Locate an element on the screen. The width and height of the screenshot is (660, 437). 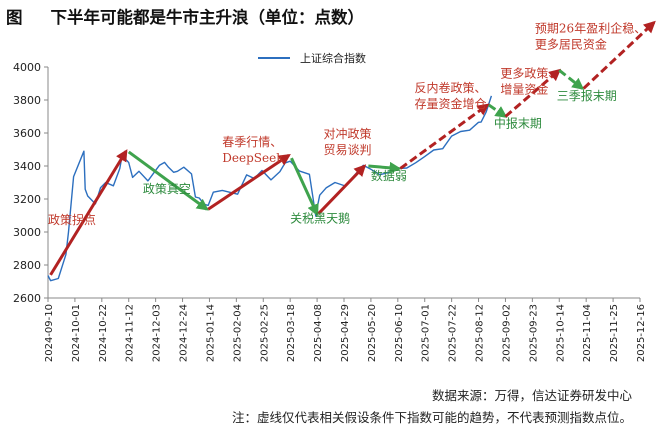
annotation-label: 政策拐点 is located at coordinates (72, 219).